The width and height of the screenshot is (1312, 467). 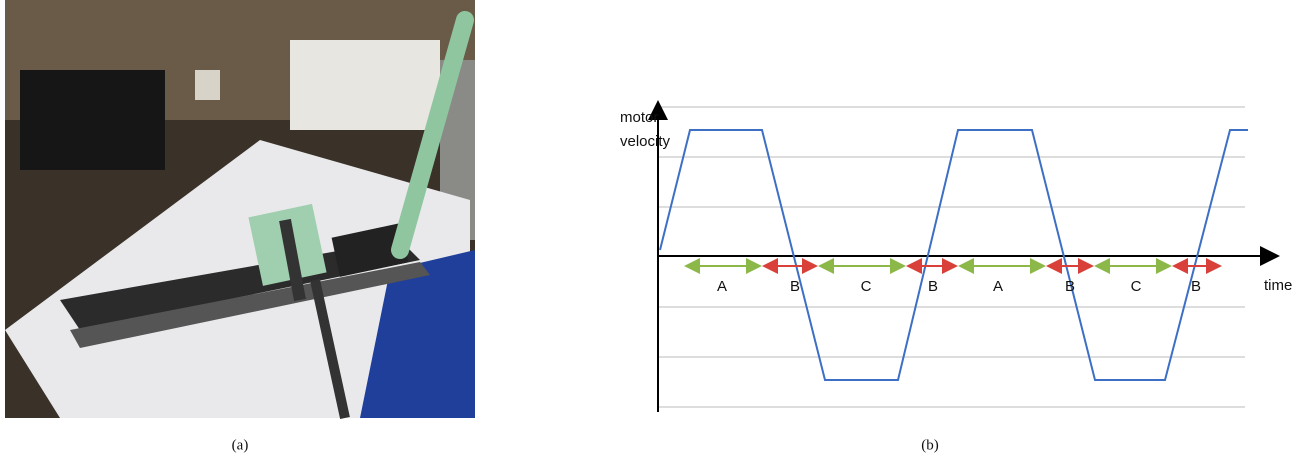 What do you see at coordinates (240, 445) in the screenshot?
I see `caption: (a)` at bounding box center [240, 445].